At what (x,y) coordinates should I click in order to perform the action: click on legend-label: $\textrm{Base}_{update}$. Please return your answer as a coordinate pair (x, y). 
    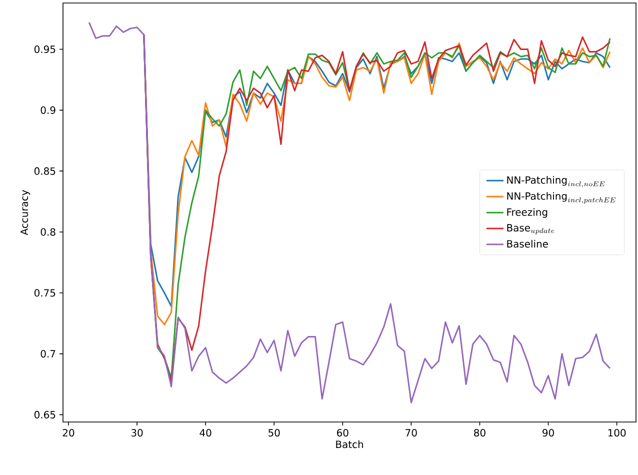
    Looking at the image, I should click on (530, 229).